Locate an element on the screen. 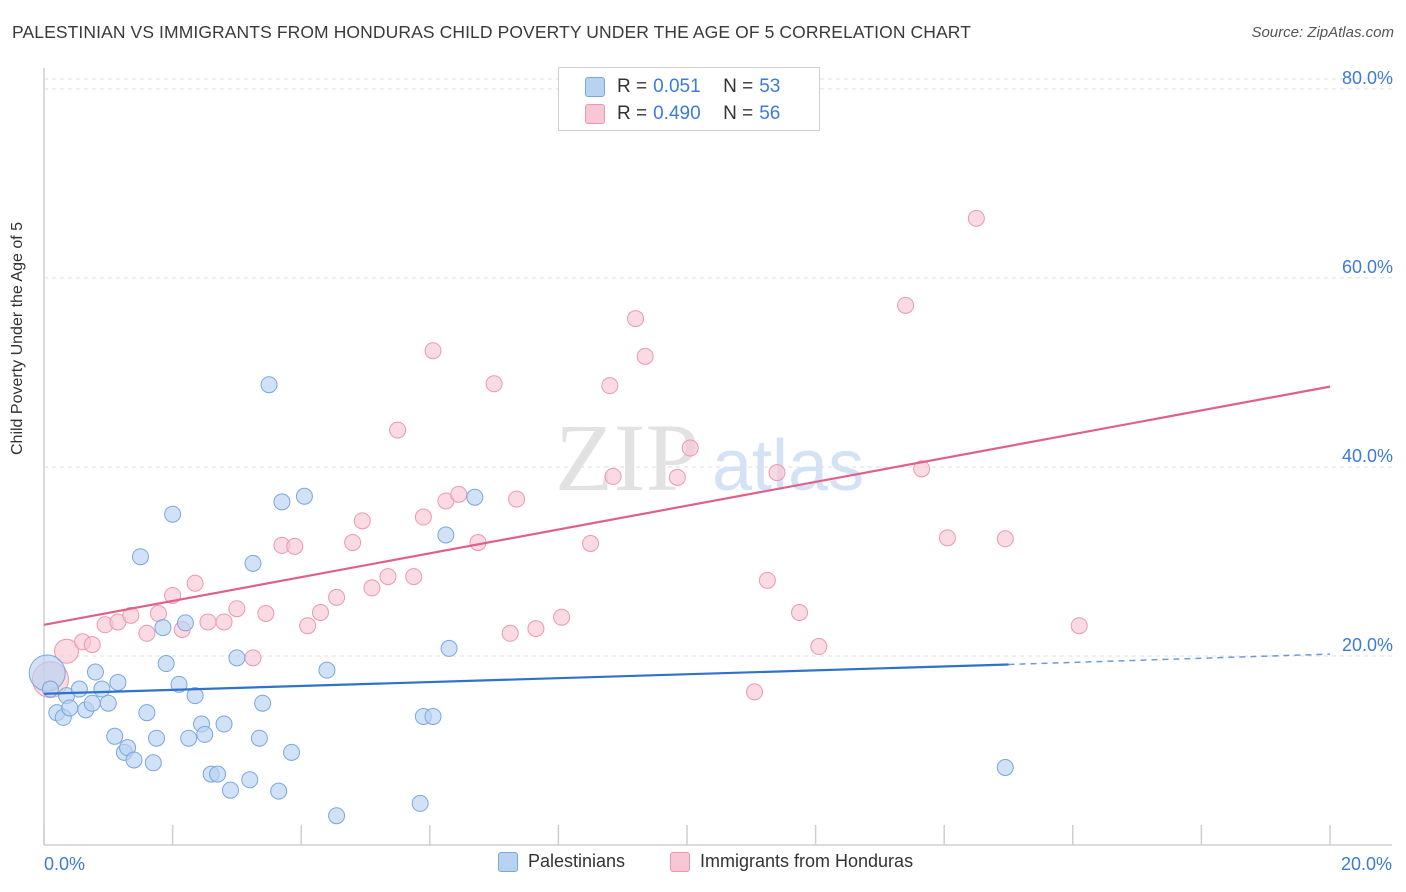 The height and width of the screenshot is (892, 1406). x-tick-label: 0.0% is located at coordinates (64, 864).